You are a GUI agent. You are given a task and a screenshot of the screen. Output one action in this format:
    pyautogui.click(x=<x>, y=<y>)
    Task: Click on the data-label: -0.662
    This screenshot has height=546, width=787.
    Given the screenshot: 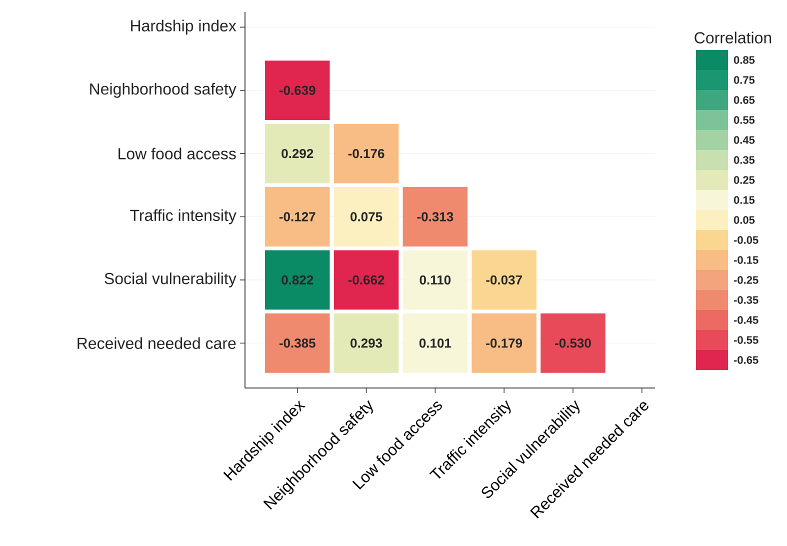 What is the action you would take?
    pyautogui.click(x=366, y=280)
    